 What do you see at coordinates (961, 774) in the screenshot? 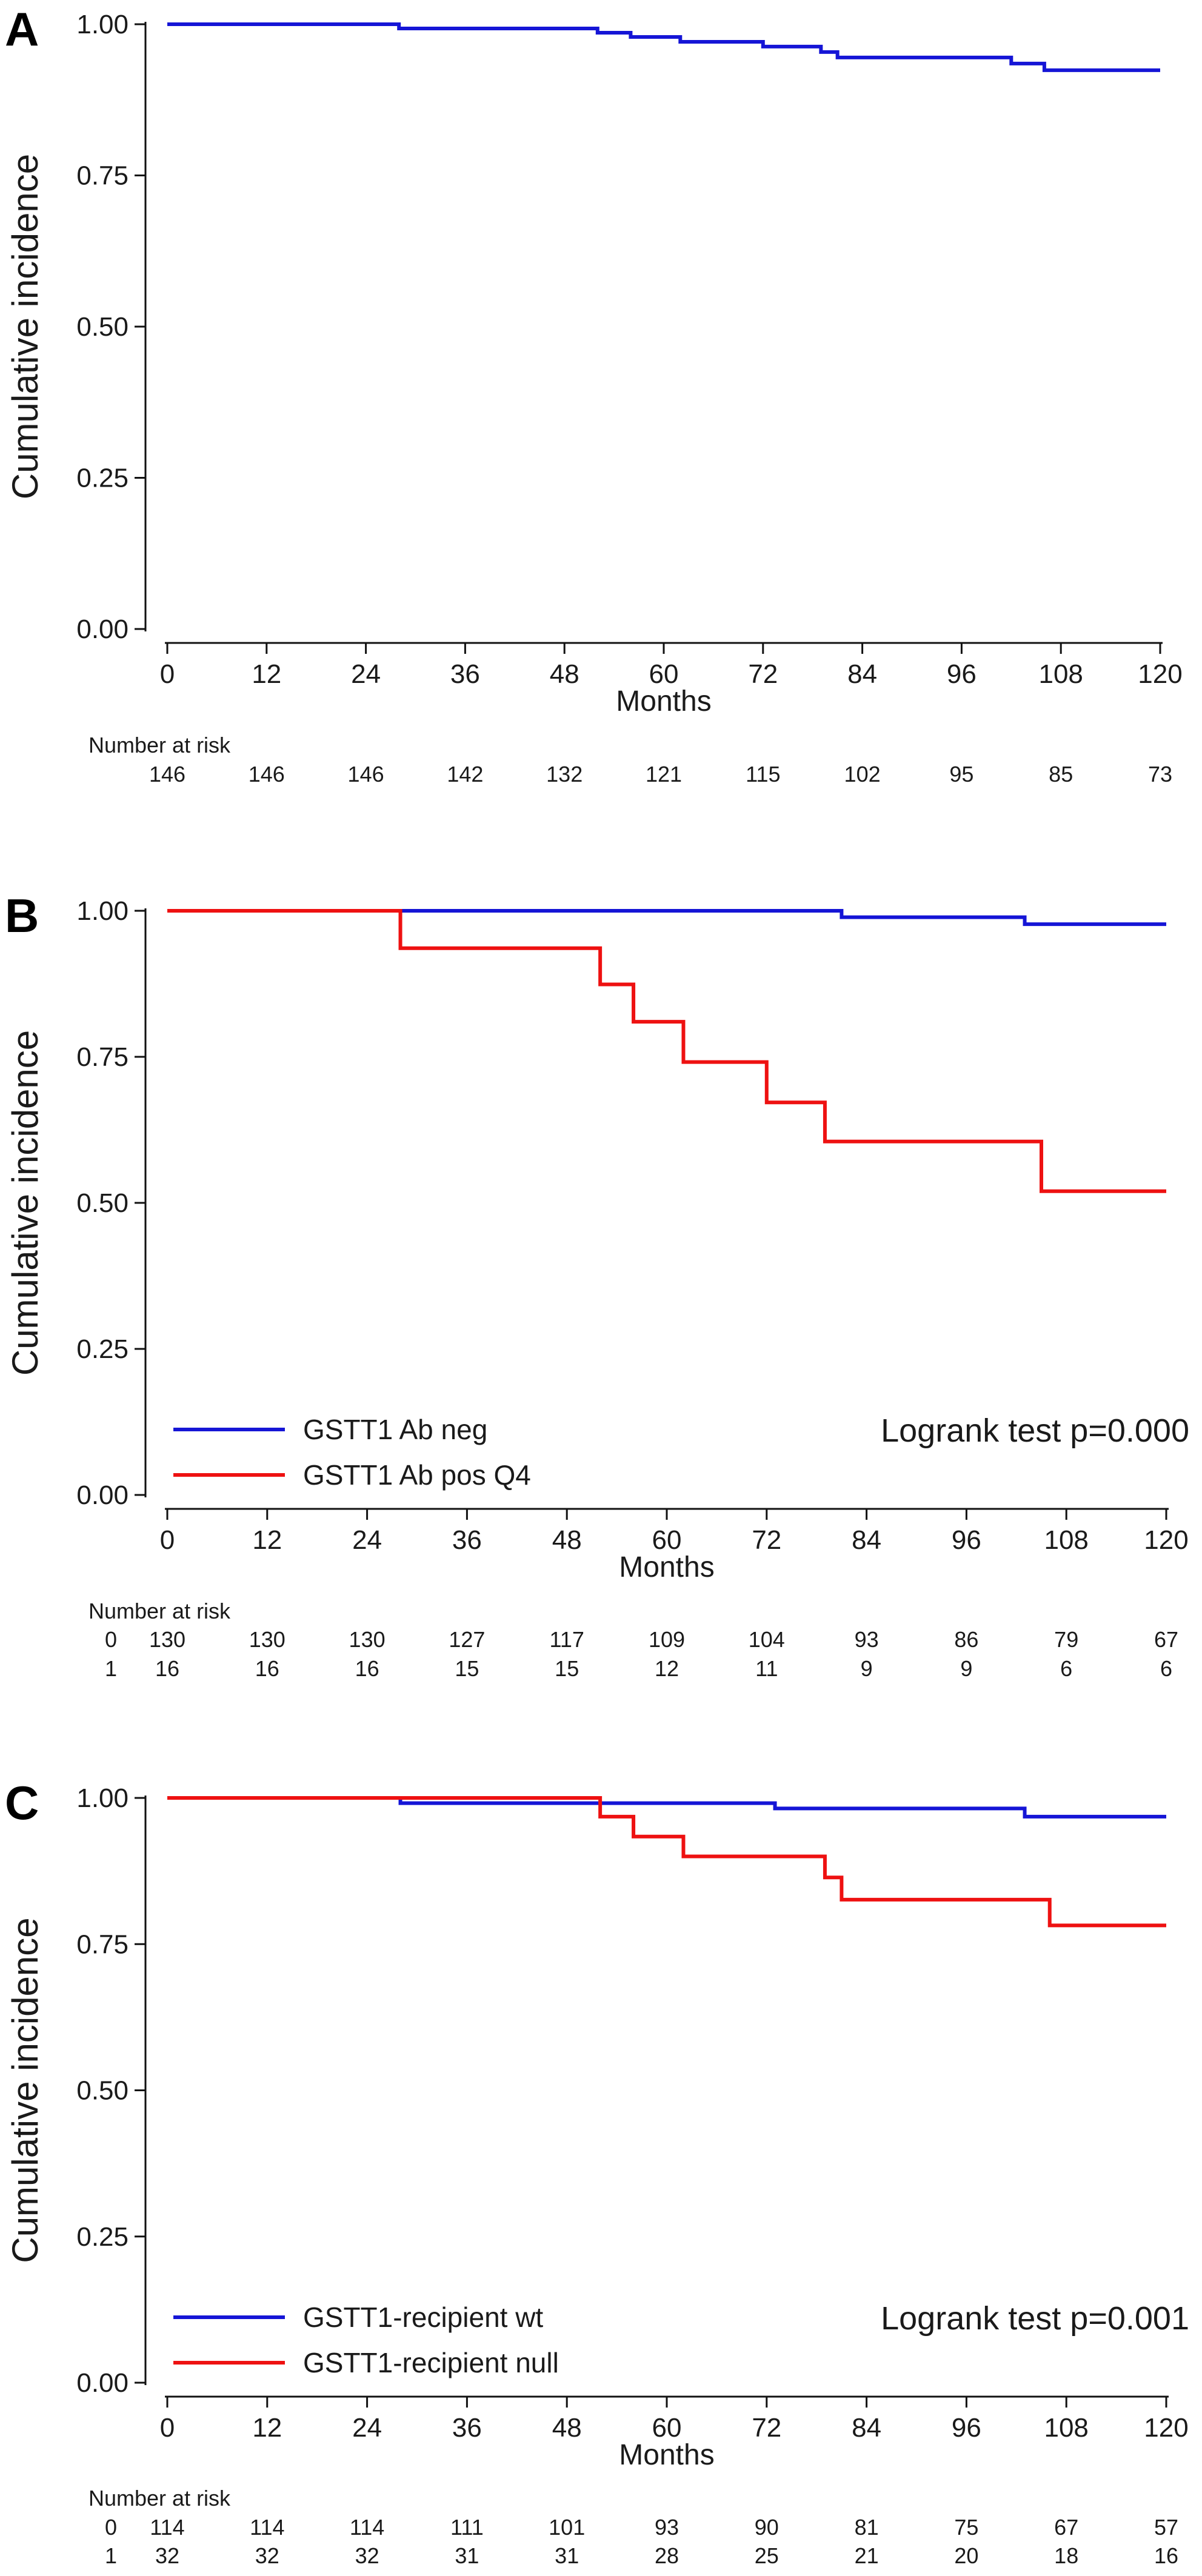
I see `risk-value: 95` at bounding box center [961, 774].